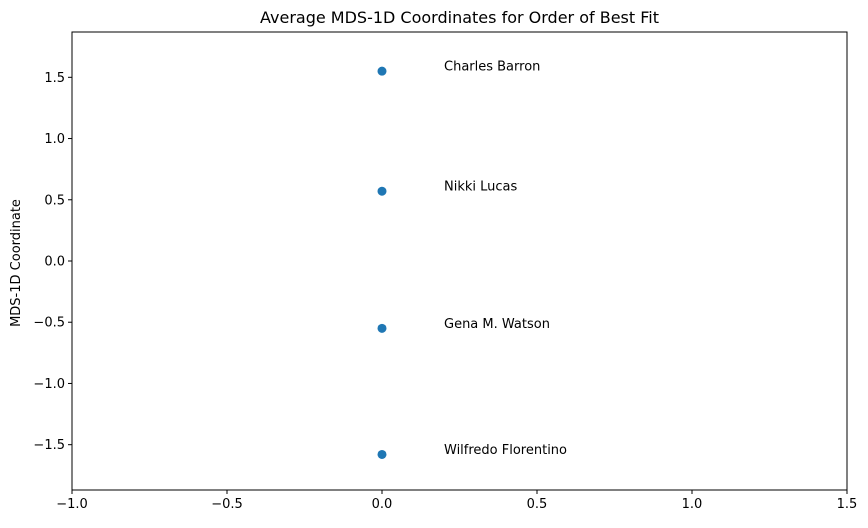 The width and height of the screenshot is (868, 528). Describe the element at coordinates (537, 504) in the screenshot. I see `x-tick-label: 0.5` at that location.